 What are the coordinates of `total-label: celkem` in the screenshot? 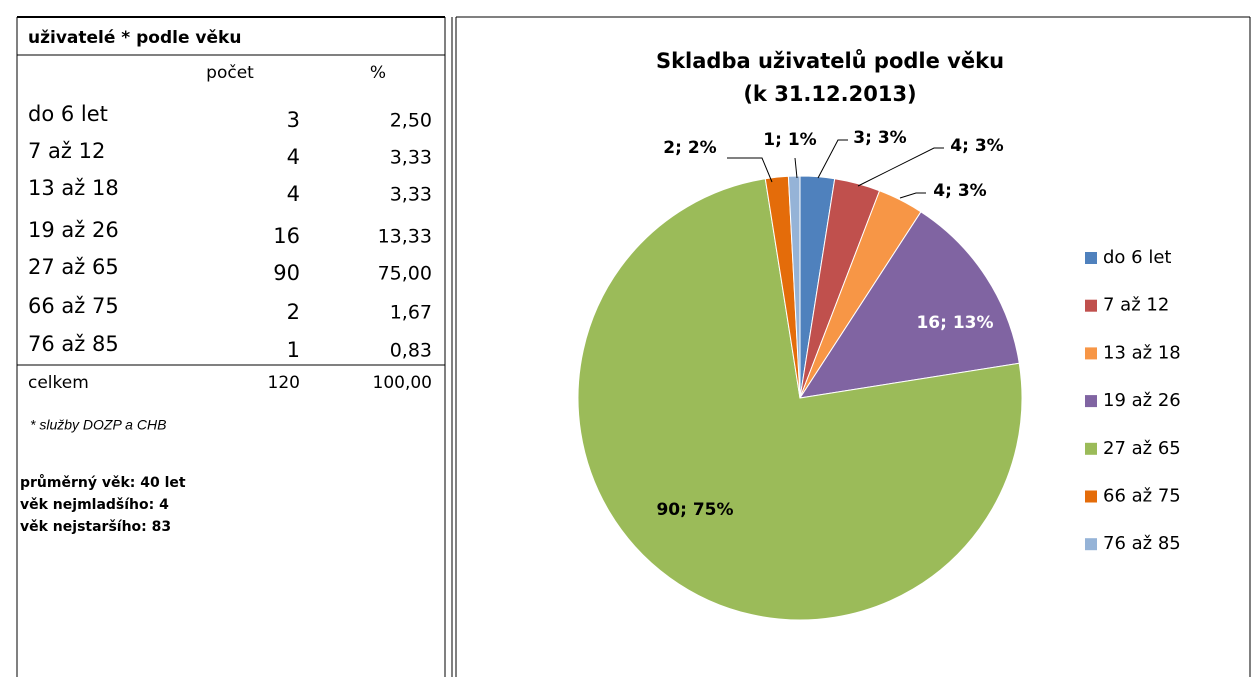 It's located at (58, 383).